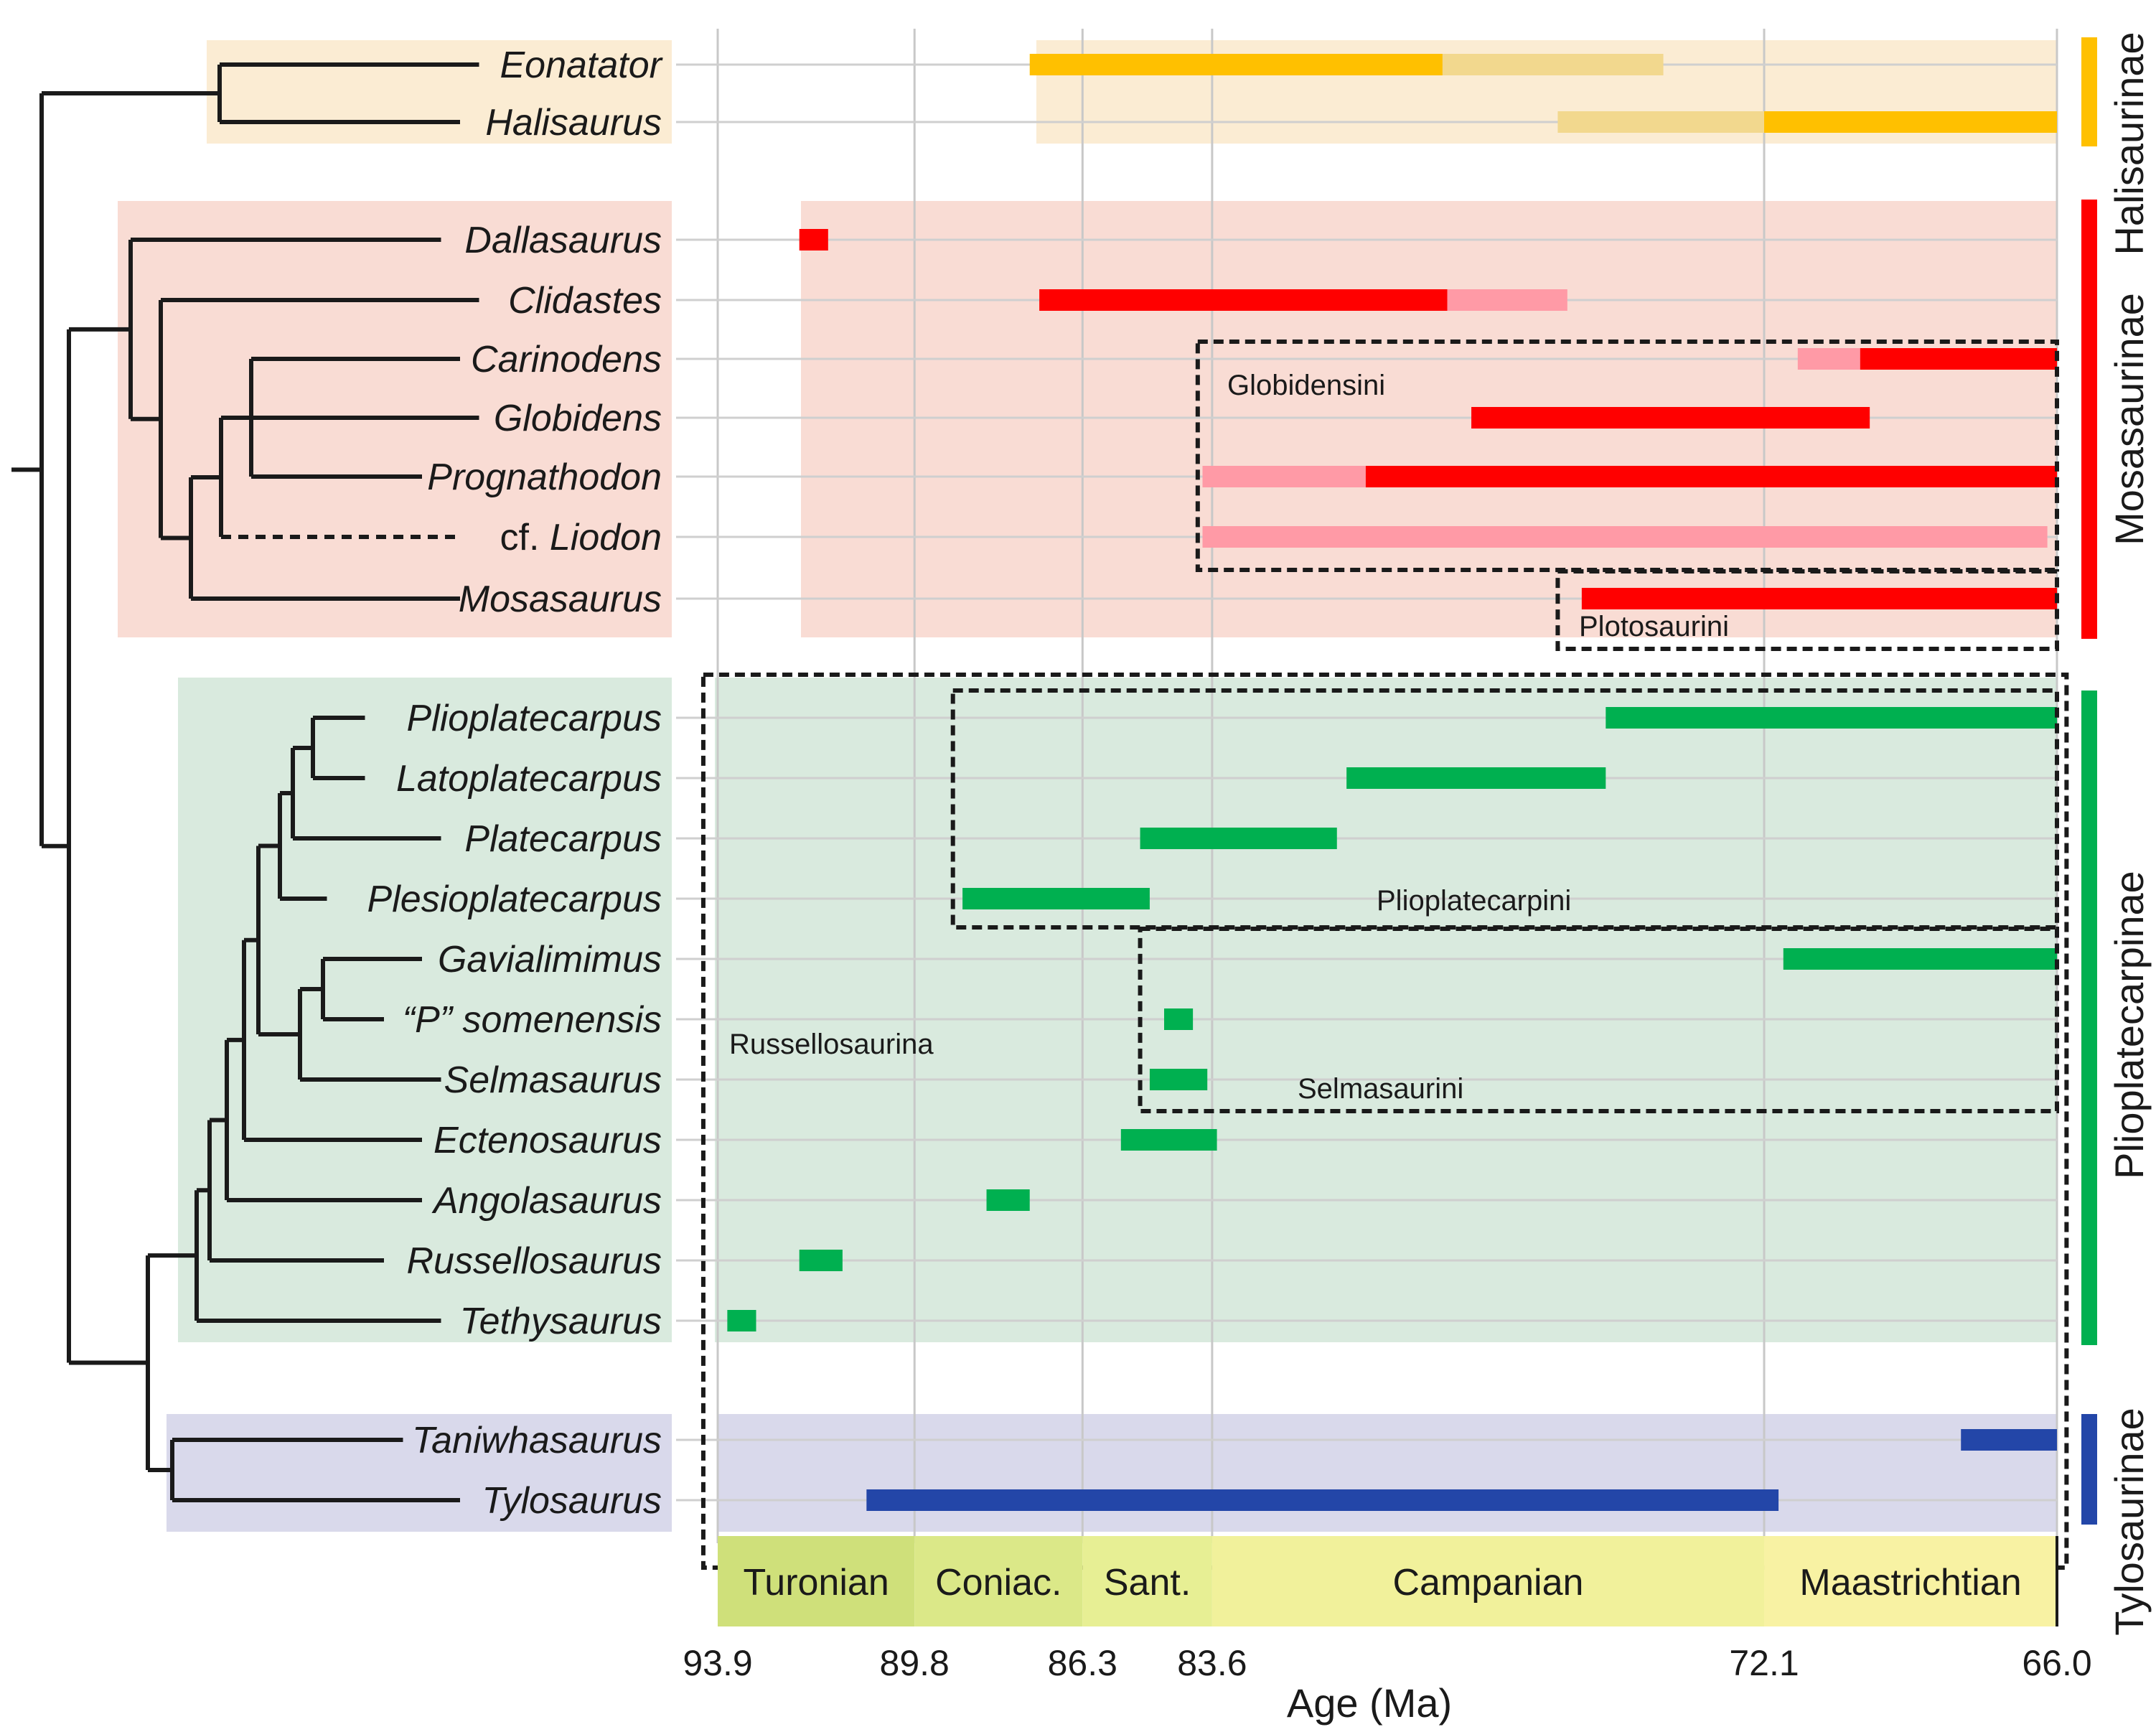 The height and width of the screenshot is (1732, 2156). I want to click on clade-label-globidensini: Globidensini, so click(1306, 386).